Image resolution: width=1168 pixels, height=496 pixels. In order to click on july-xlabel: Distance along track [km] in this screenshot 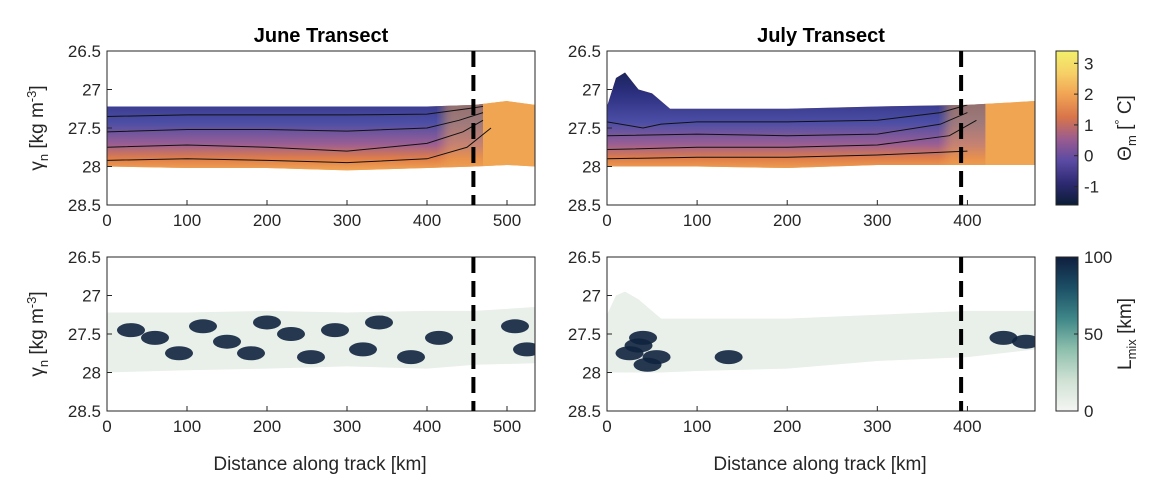, I will do `click(819, 464)`.